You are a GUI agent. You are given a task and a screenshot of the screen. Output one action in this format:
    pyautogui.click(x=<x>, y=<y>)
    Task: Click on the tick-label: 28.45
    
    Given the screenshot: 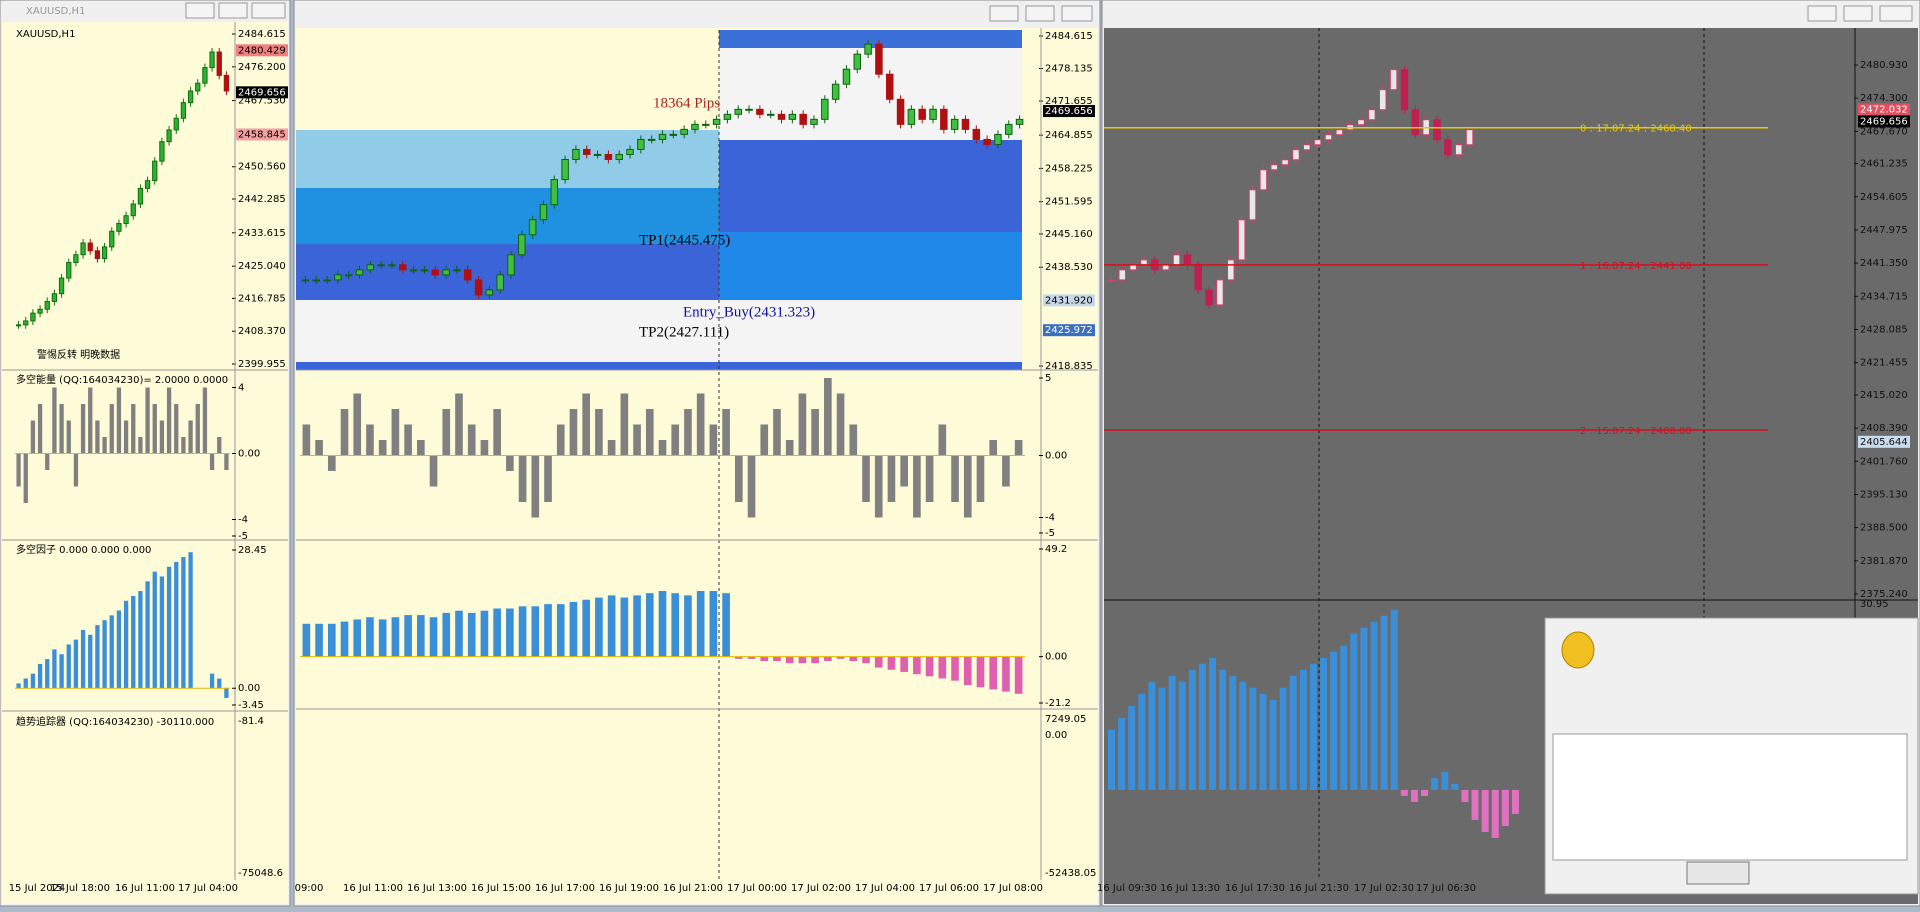 What is the action you would take?
    pyautogui.click(x=252, y=550)
    